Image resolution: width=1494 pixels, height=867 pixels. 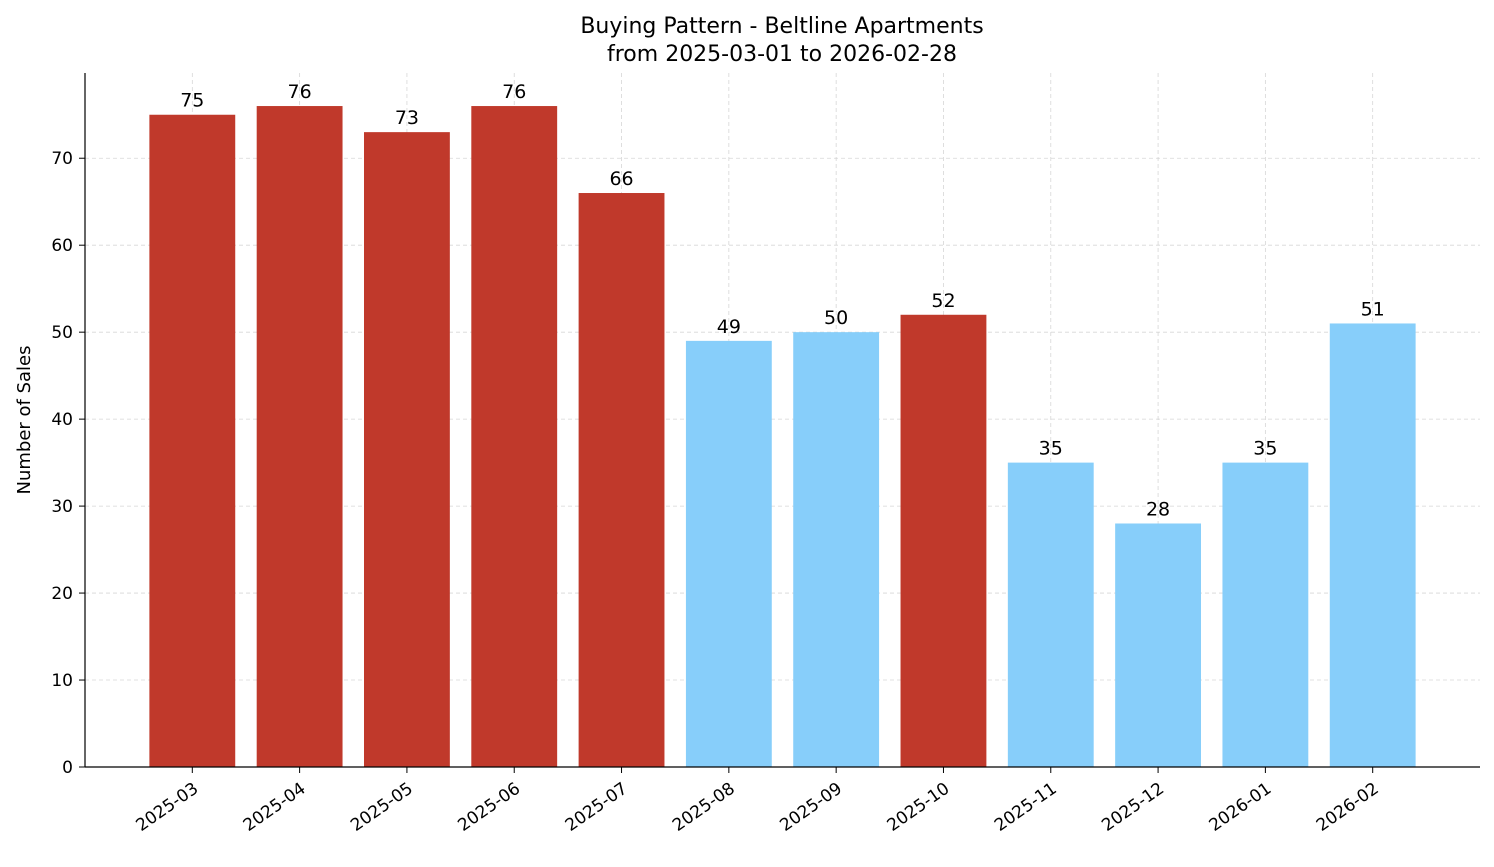 I want to click on data-label: 51, so click(x=1373, y=309).